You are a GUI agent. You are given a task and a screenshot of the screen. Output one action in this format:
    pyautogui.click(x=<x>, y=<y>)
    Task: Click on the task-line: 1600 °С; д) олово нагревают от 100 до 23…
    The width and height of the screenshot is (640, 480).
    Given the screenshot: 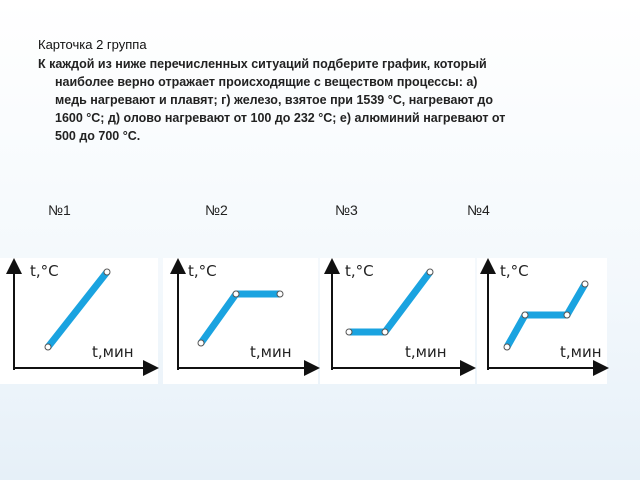 What is the action you would take?
    pyautogui.click(x=280, y=118)
    